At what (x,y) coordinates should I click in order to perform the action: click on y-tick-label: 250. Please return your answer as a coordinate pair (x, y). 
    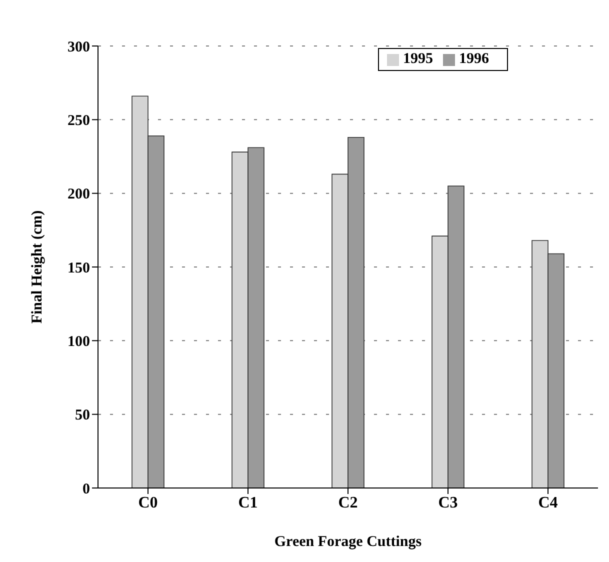
    Looking at the image, I should click on (79, 120).